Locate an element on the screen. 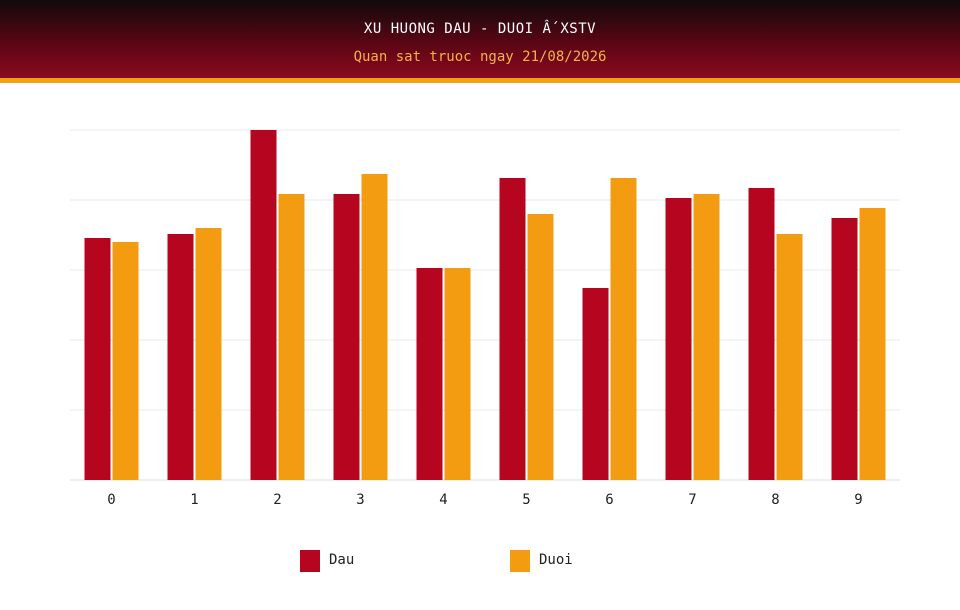 The width and height of the screenshot is (960, 610). header-accent-strip is located at coordinates (480, 80).